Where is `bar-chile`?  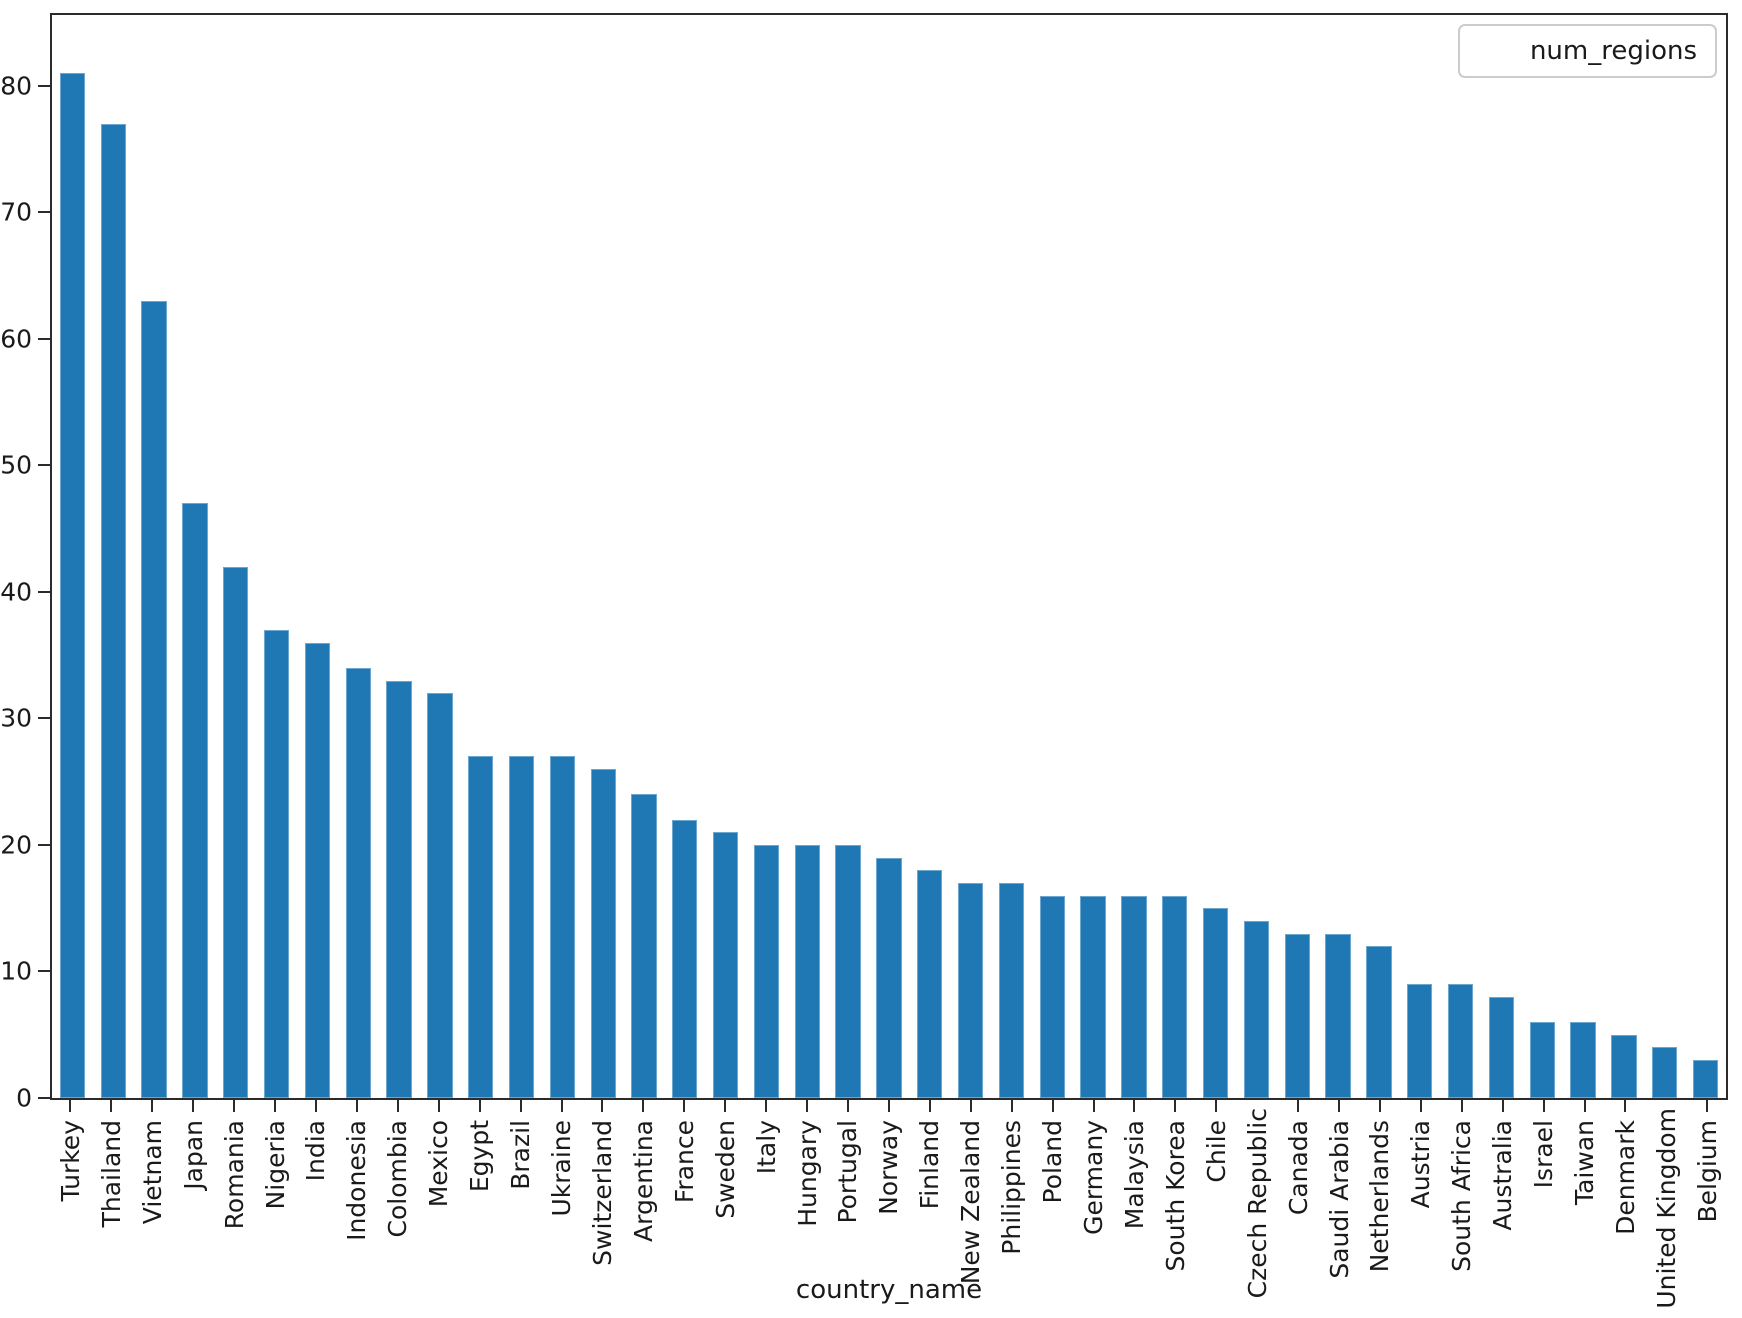 bar-chile is located at coordinates (1215, 1003).